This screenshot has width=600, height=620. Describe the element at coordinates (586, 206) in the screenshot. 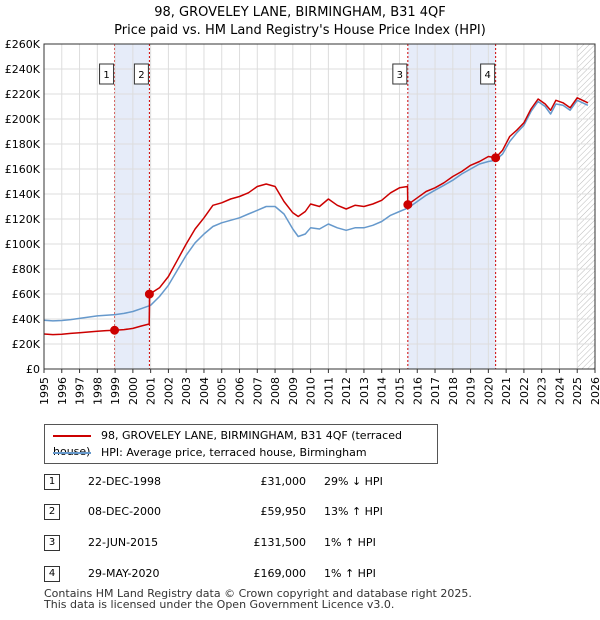

I see `future-hatch-region` at that location.